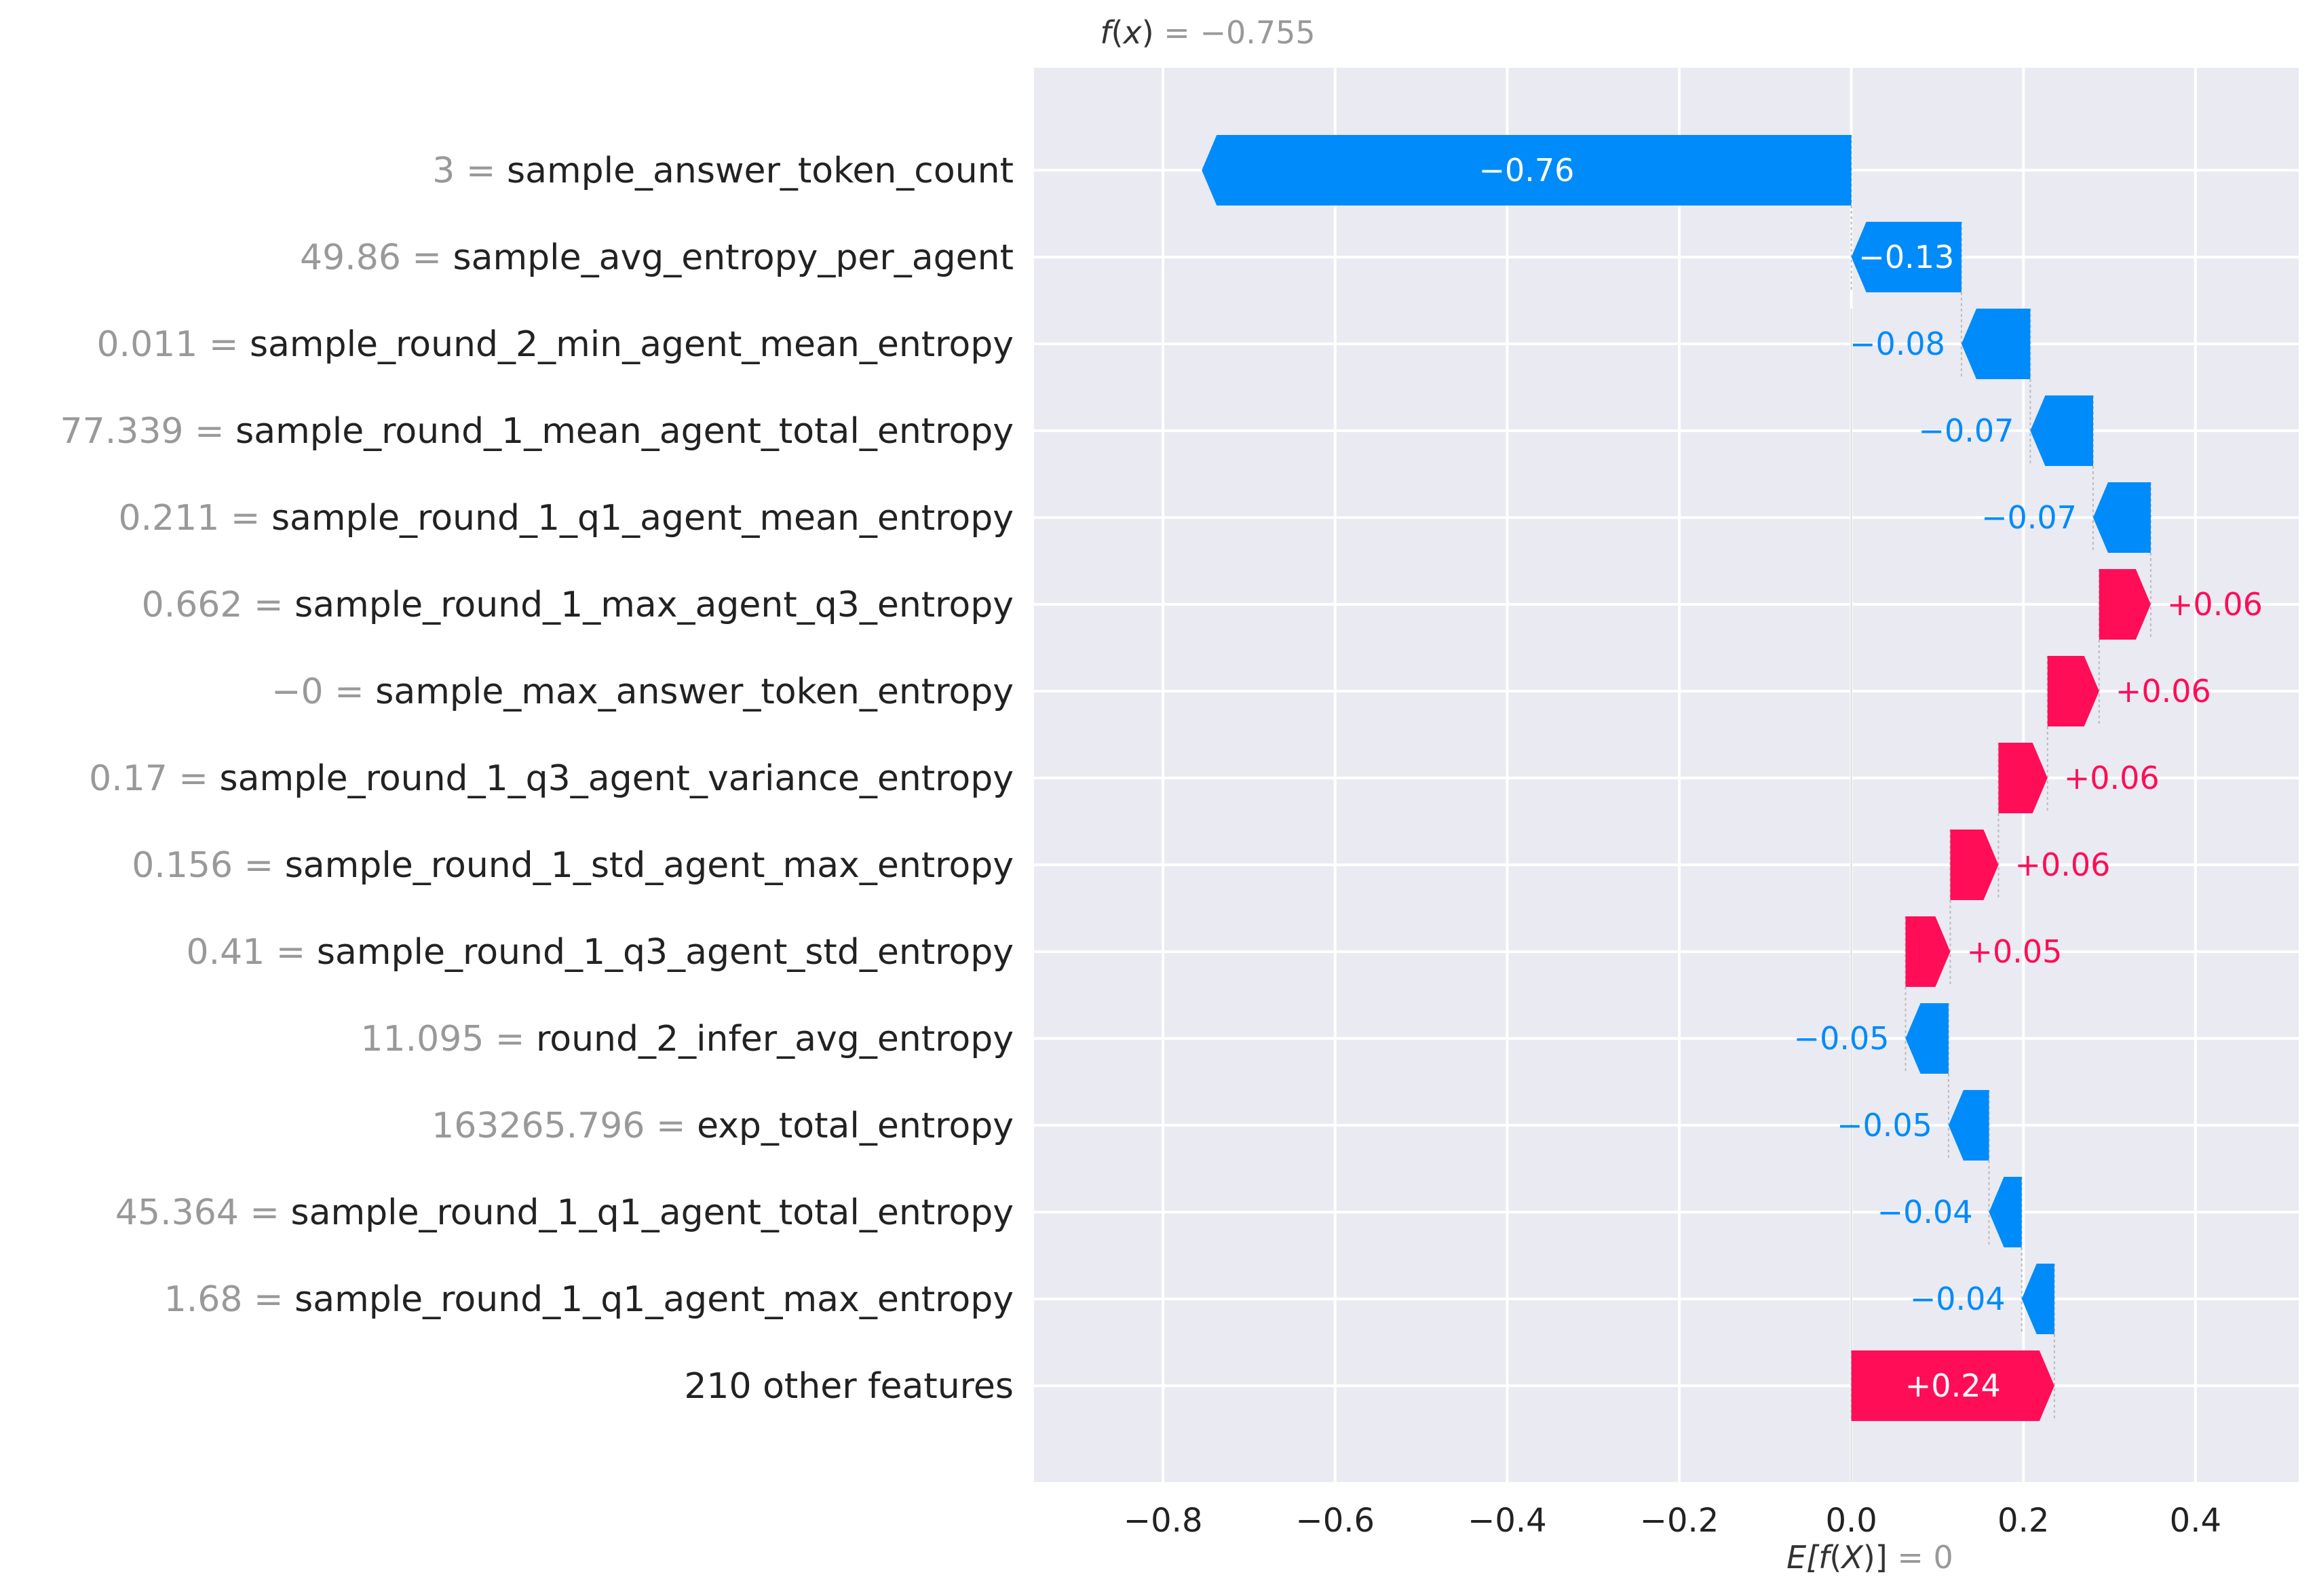  What do you see at coordinates (1803, 1557) in the screenshot?
I see `base-prefix: E[` at bounding box center [1803, 1557].